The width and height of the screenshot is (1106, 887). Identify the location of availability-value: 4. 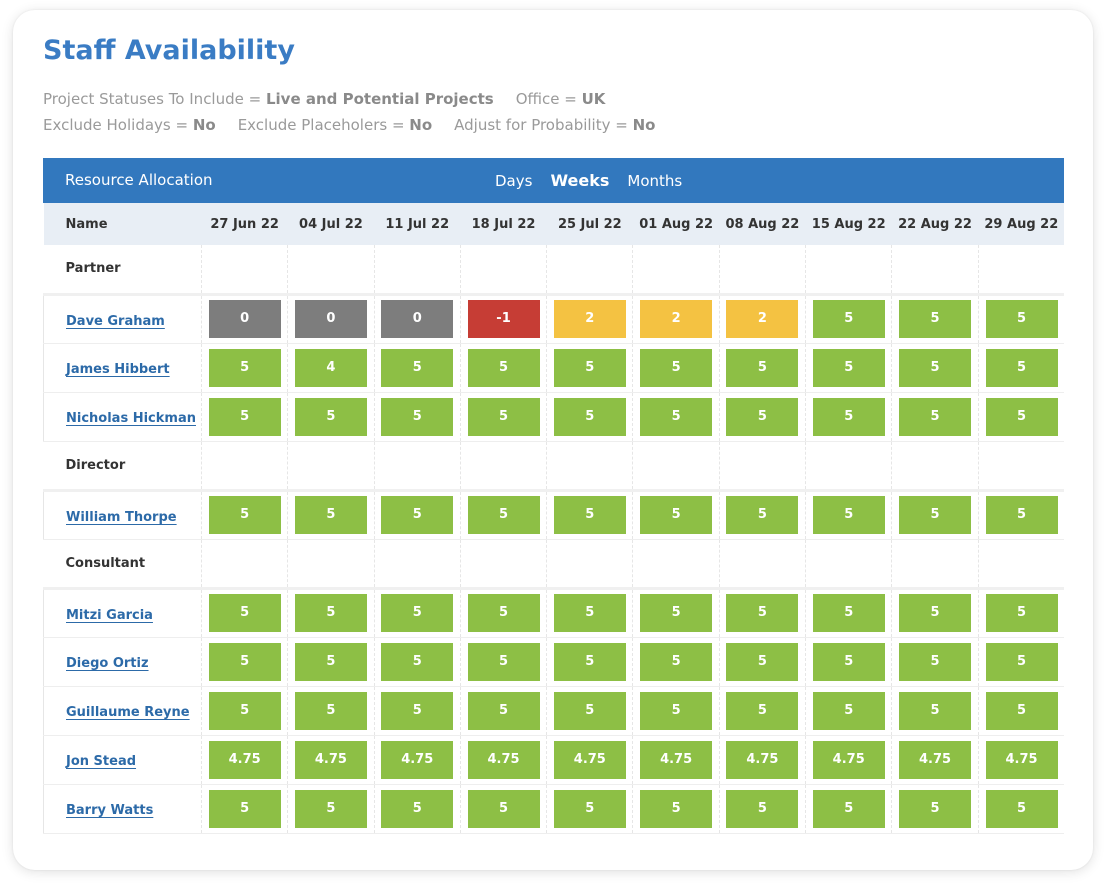
(330, 367).